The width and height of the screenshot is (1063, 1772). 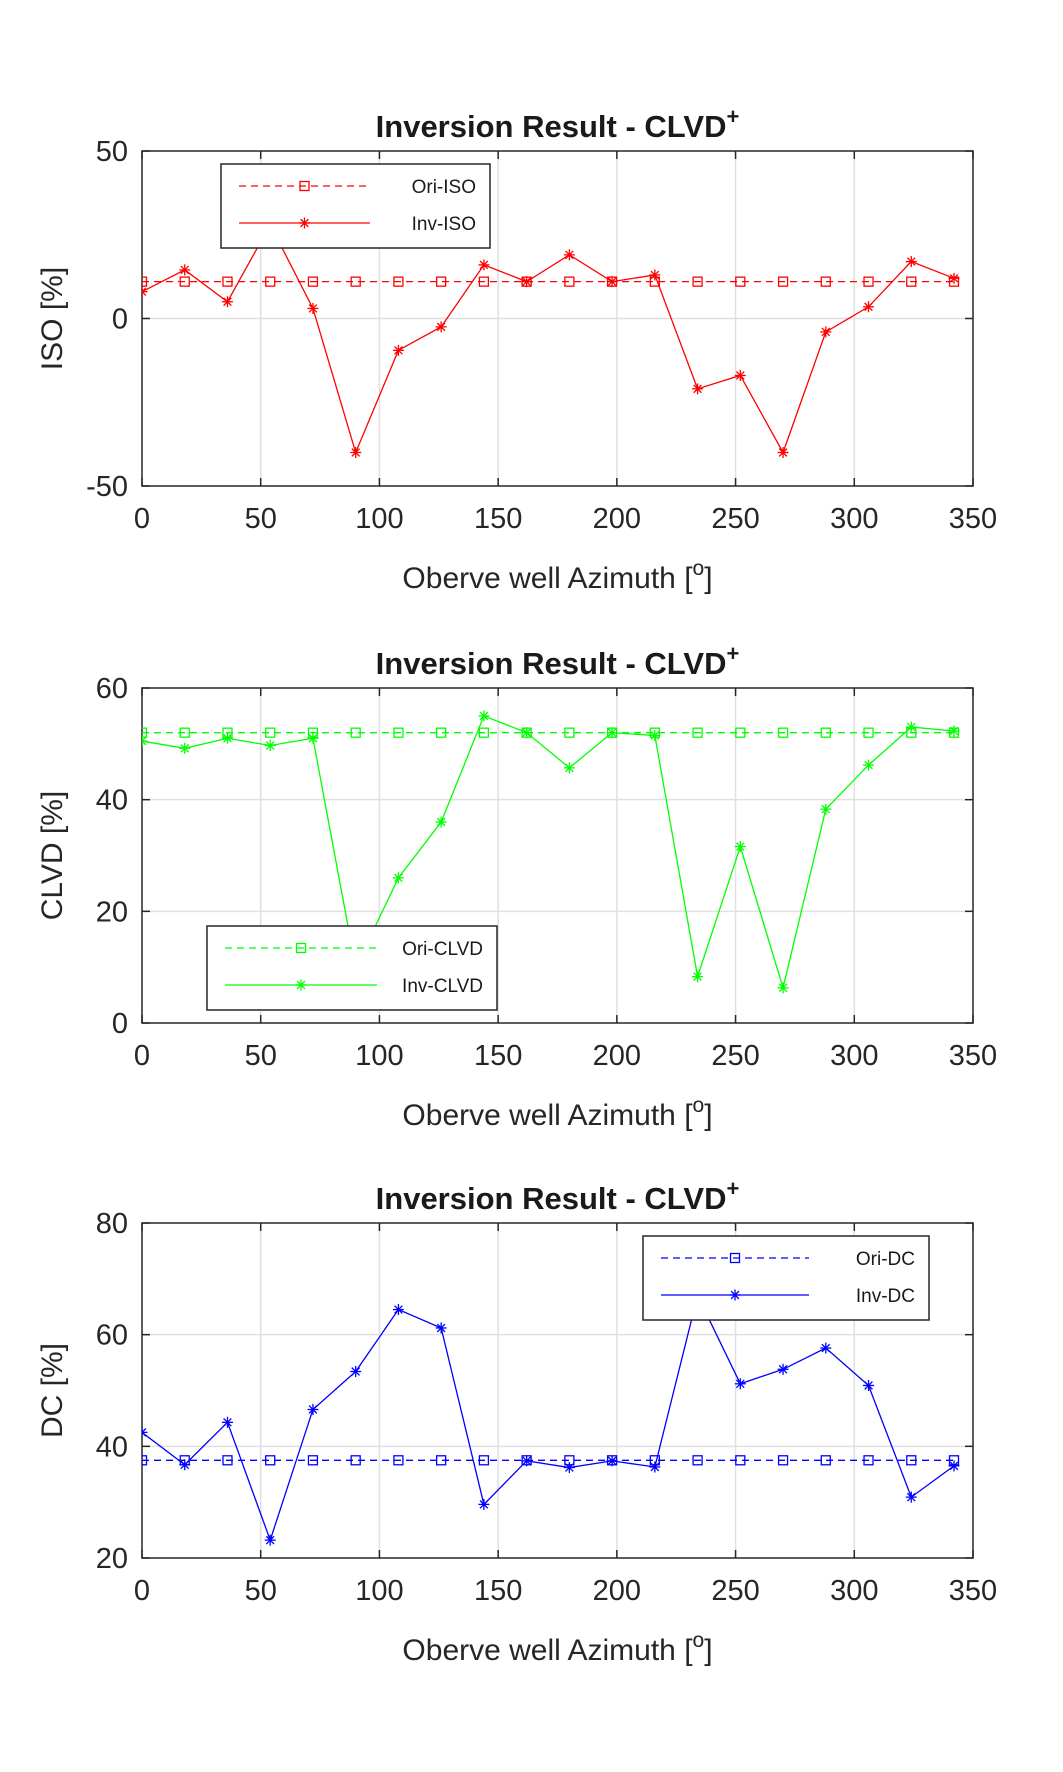 What do you see at coordinates (699, 1105) in the screenshot?
I see `x-axis-label-superscript: o` at bounding box center [699, 1105].